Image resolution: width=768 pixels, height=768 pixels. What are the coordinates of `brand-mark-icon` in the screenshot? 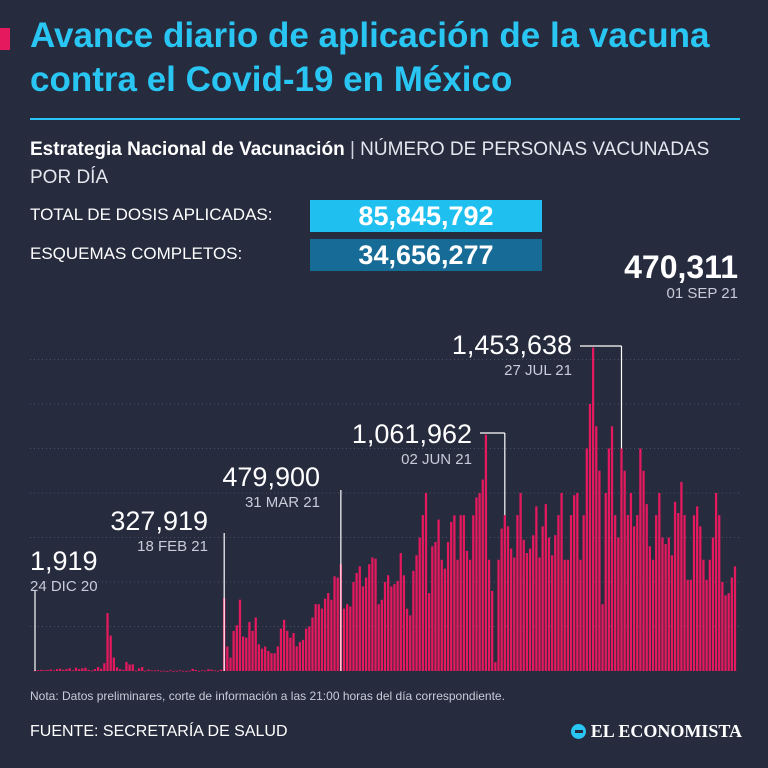 It's located at (578, 731).